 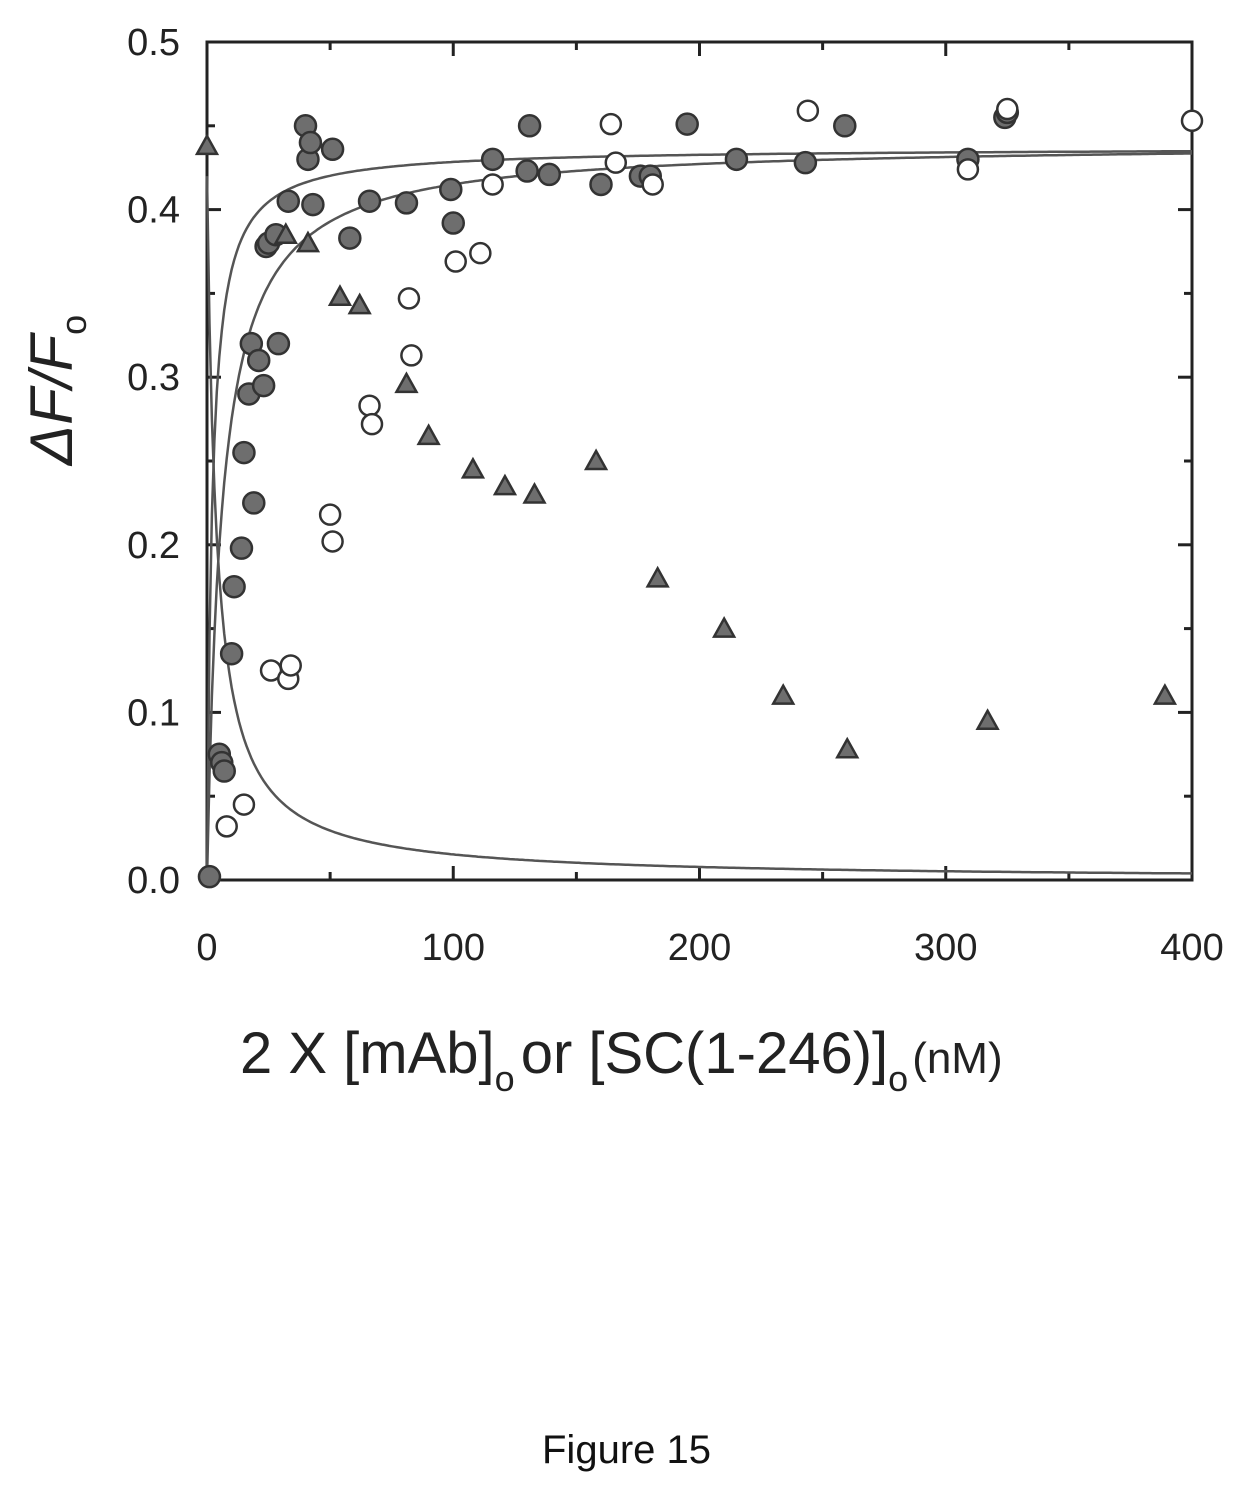 What do you see at coordinates (367, 1053) in the screenshot?
I see `x-axis-title-part1: 2 X [mAb]` at bounding box center [367, 1053].